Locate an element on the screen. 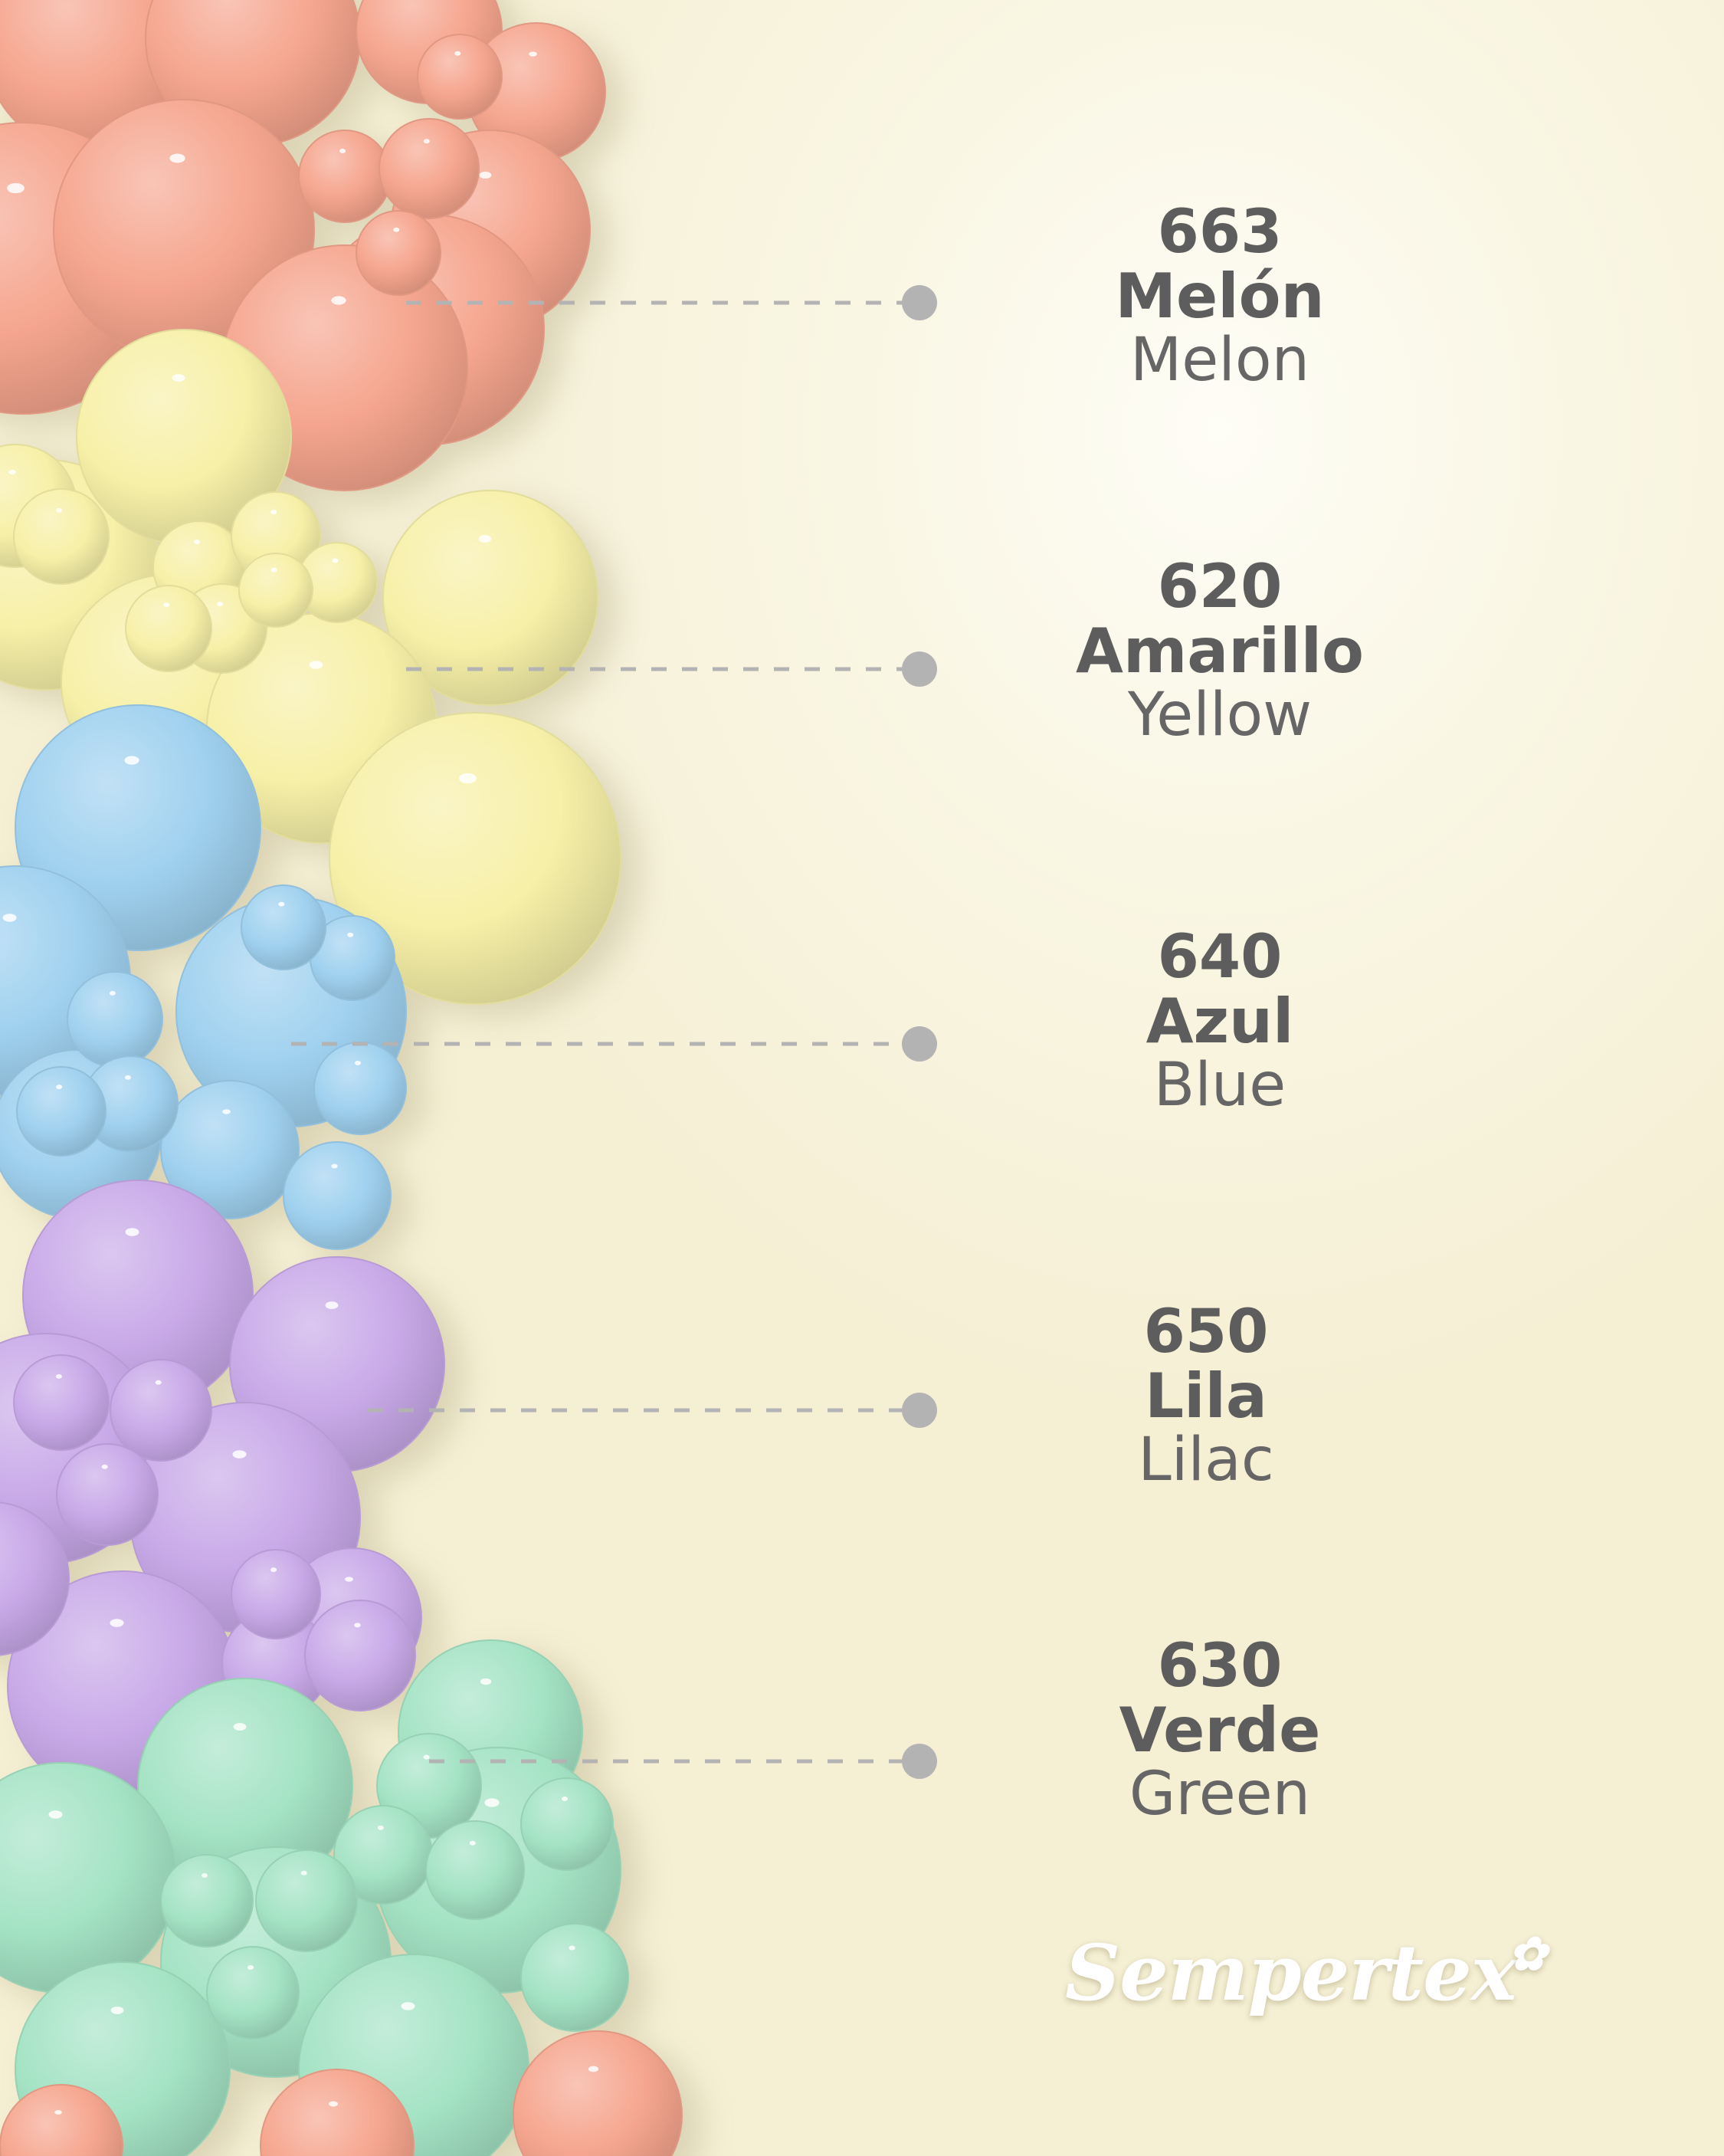  color-code: 630 is located at coordinates (1220, 1666).